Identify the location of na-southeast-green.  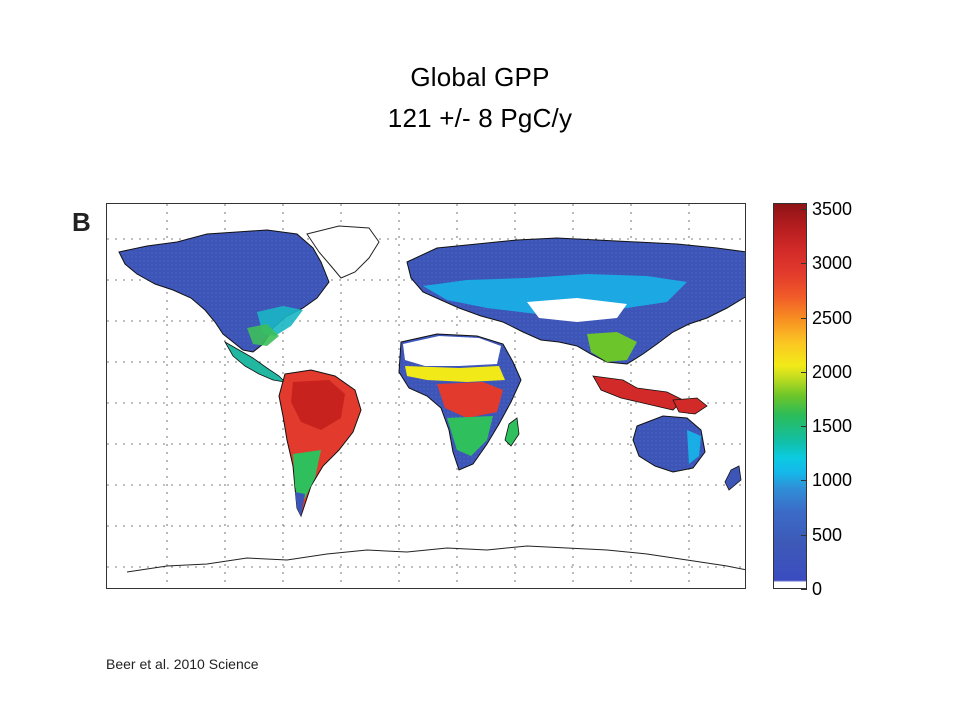
(263, 335).